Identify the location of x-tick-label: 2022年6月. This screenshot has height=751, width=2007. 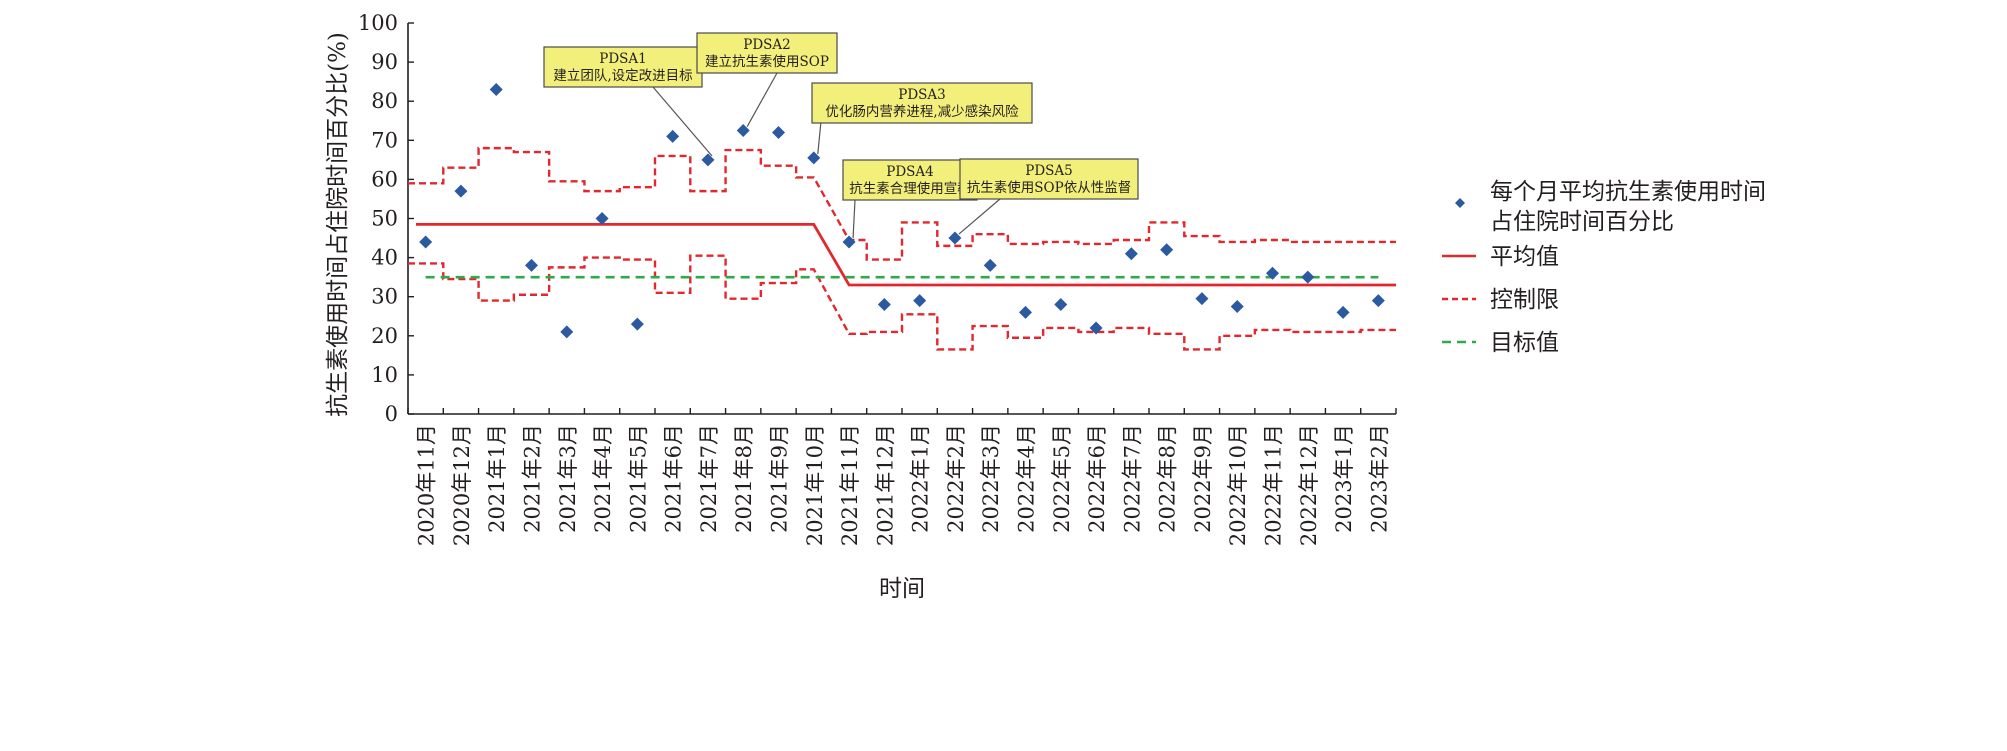
(1097, 478).